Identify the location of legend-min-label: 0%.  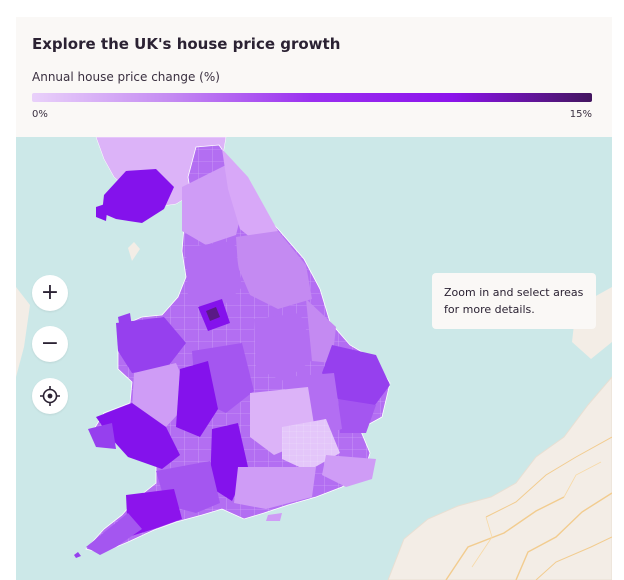
(40, 114).